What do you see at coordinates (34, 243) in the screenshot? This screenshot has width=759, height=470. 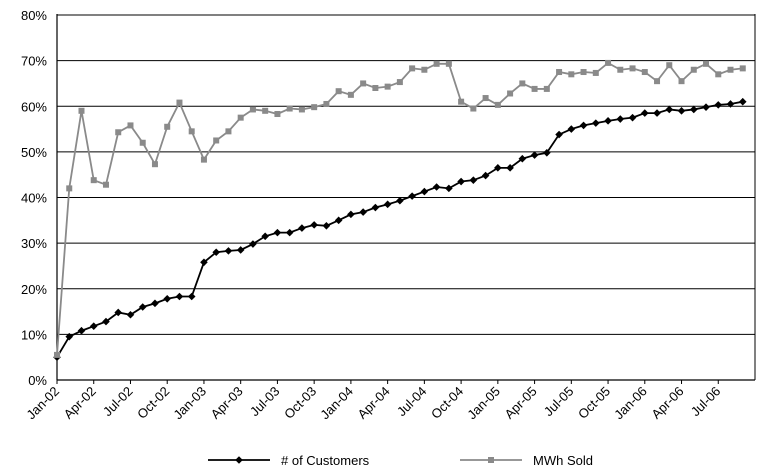 I see `y-tick-label: 30%` at bounding box center [34, 243].